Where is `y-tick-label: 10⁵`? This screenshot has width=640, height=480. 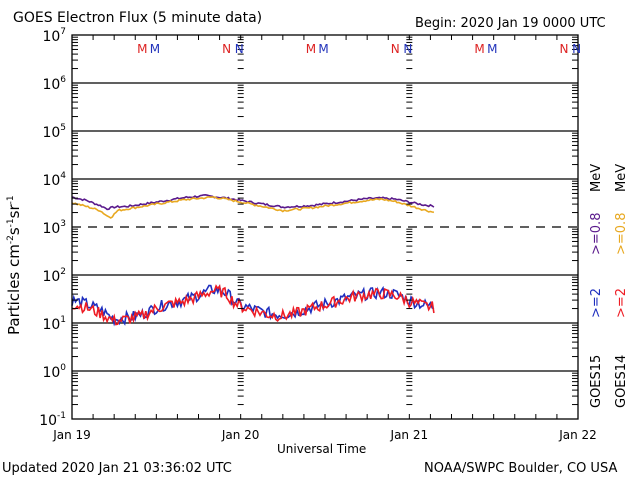 y-tick-label: 10⁵ is located at coordinates (54, 132).